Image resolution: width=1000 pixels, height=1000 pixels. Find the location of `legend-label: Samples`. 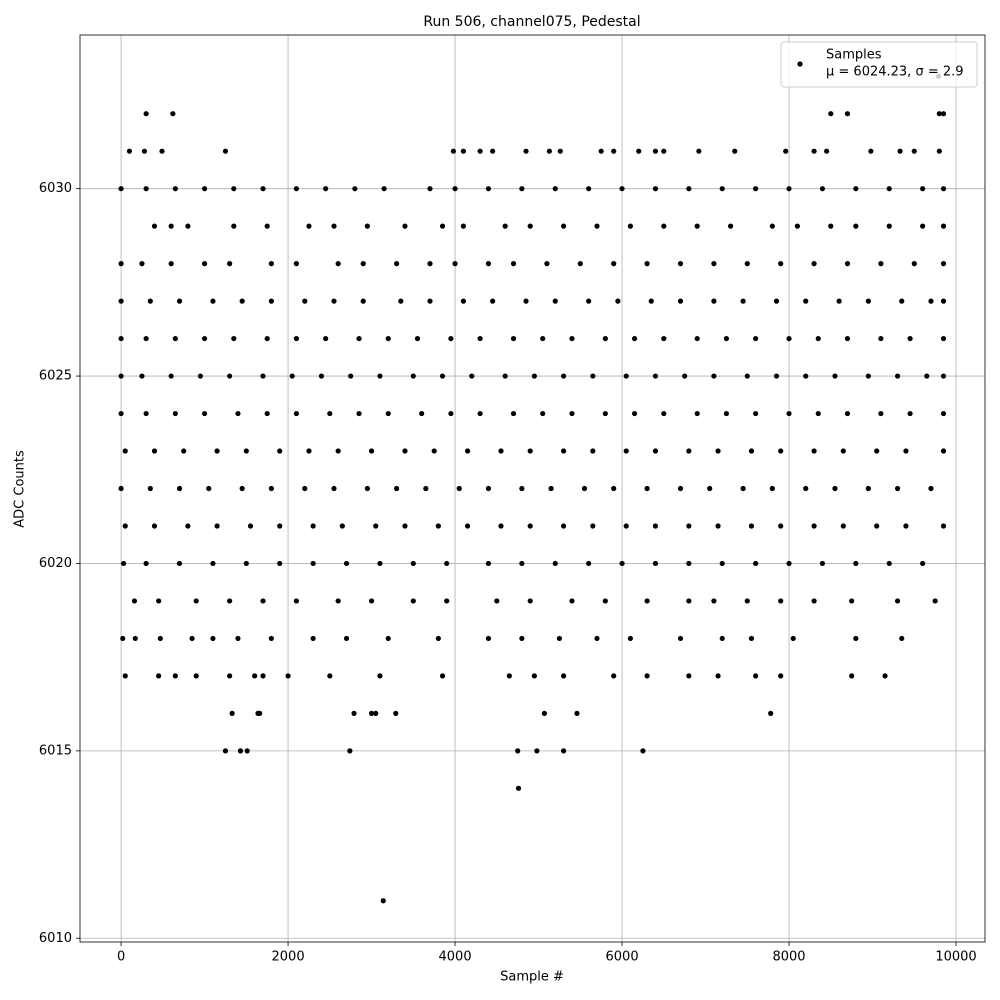

legend-label: Samples is located at coordinates (854, 55).